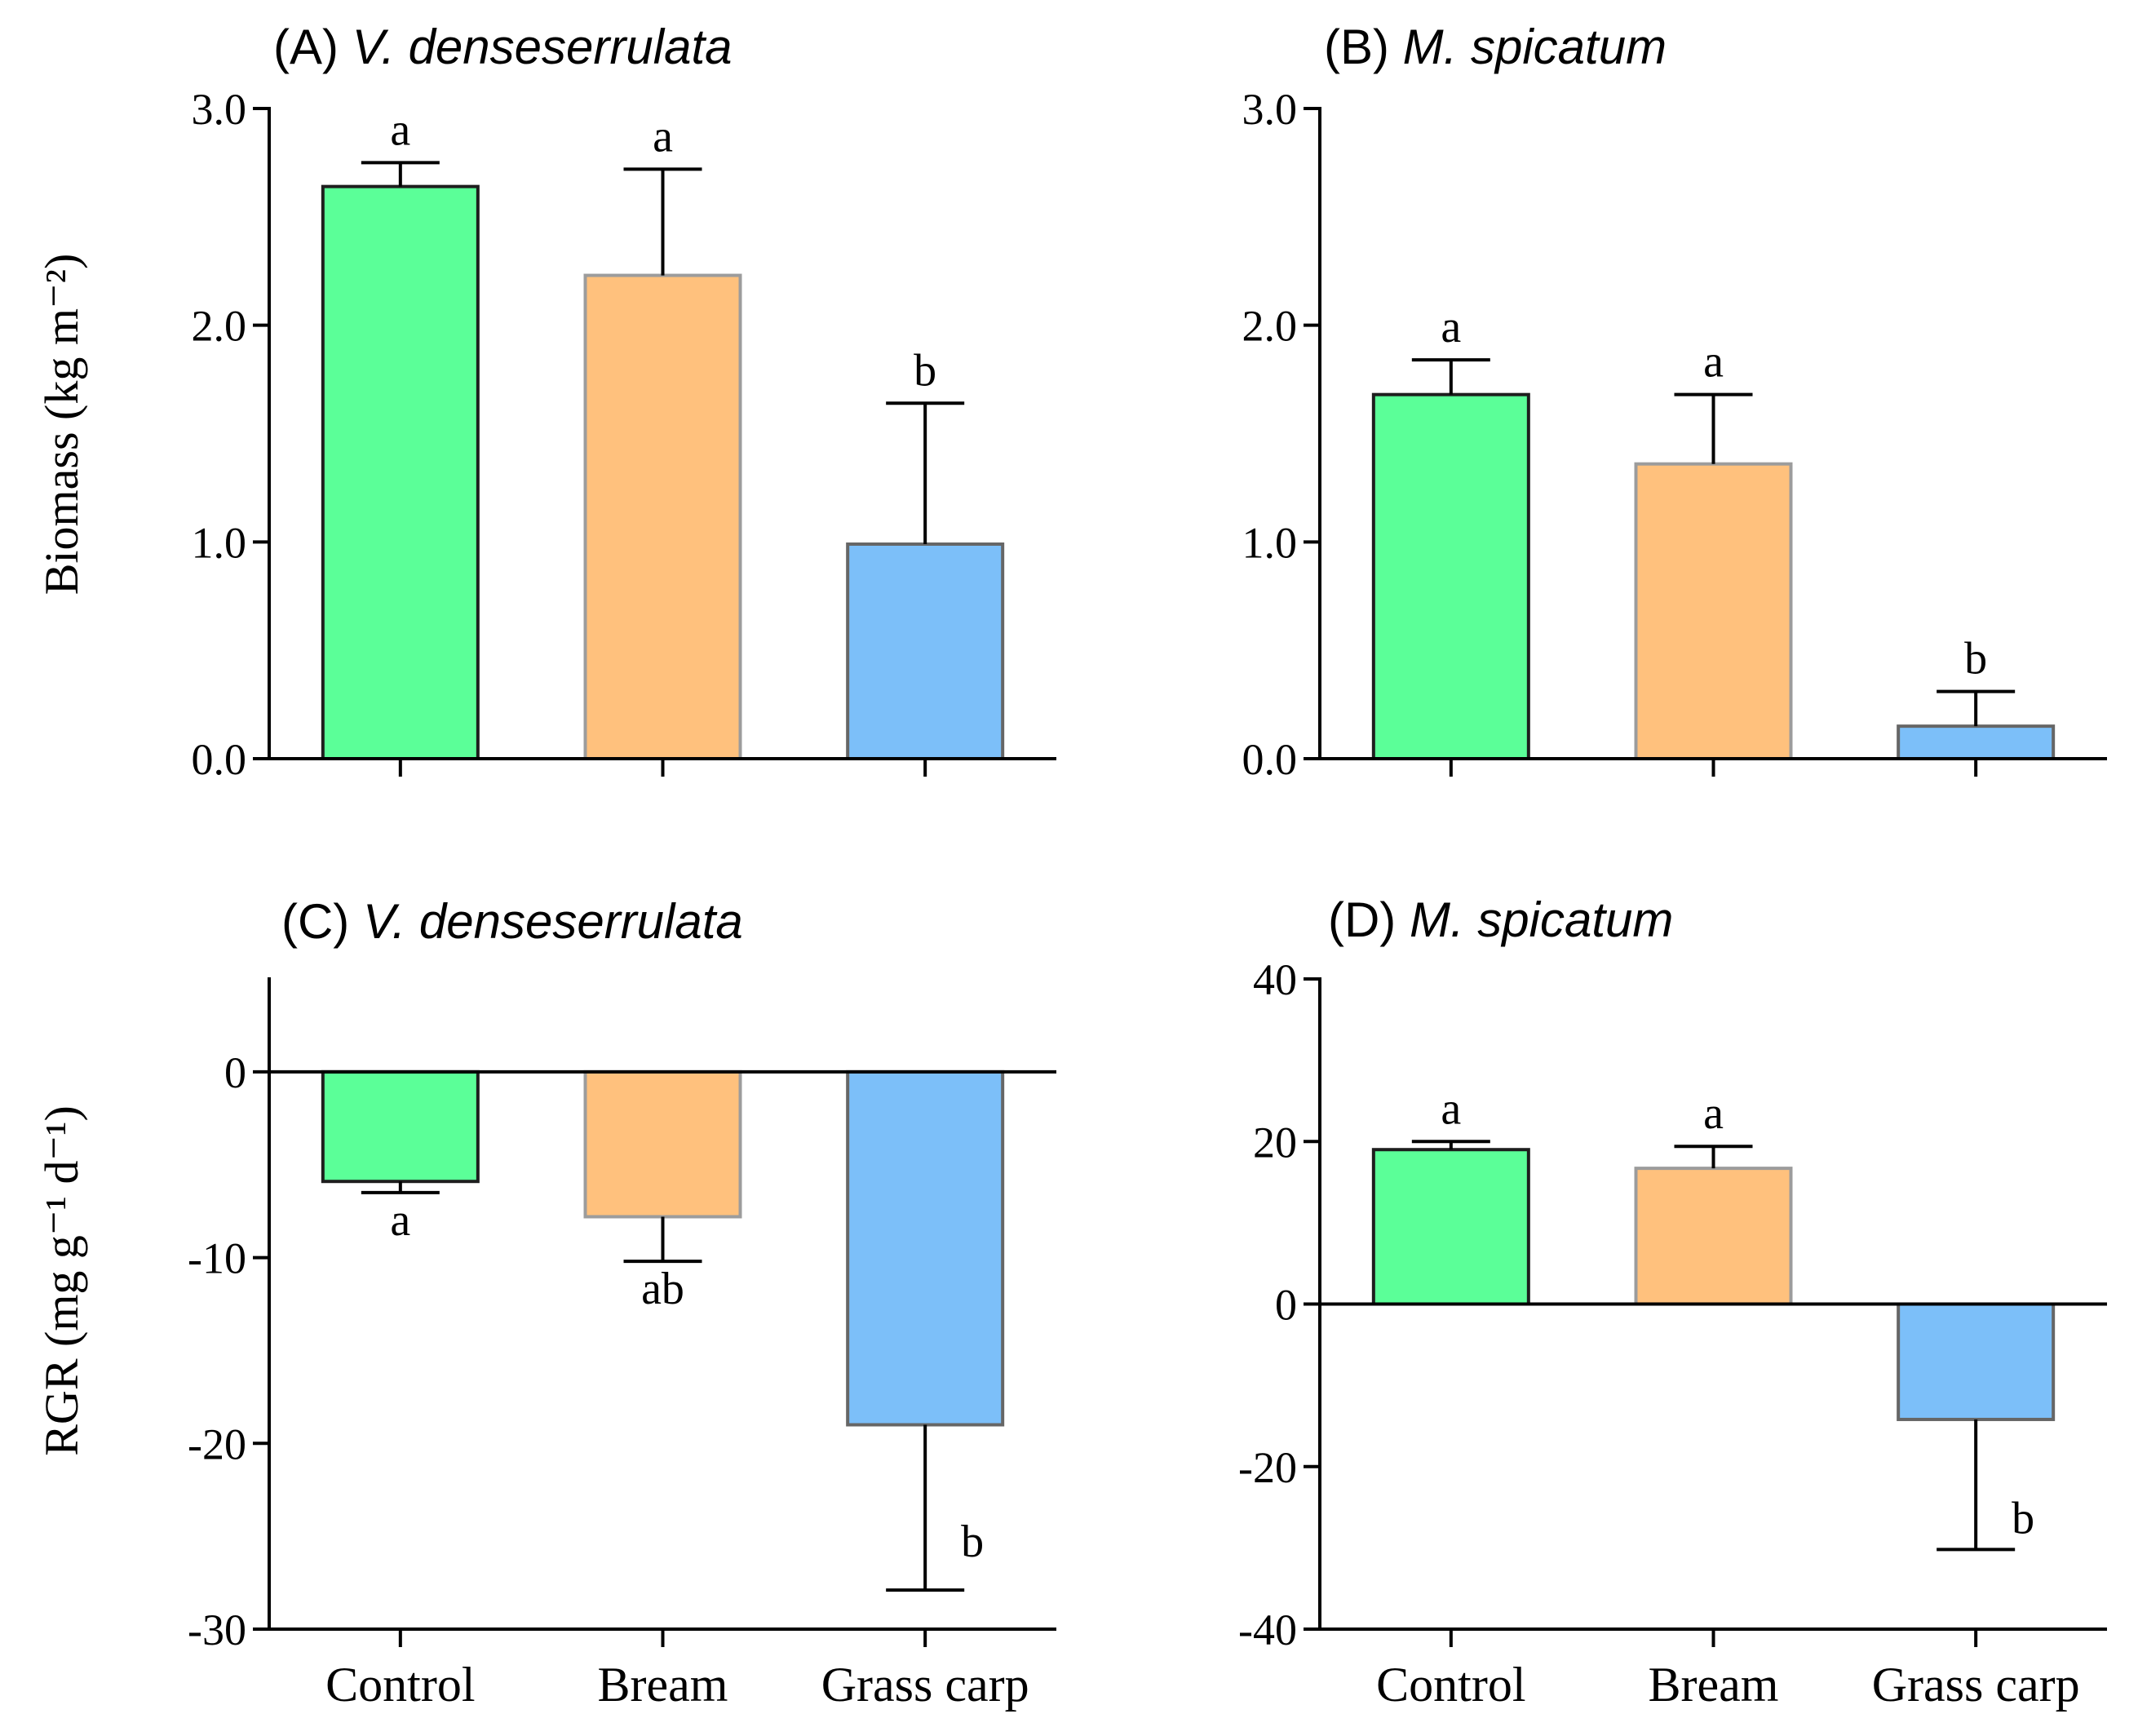 The height and width of the screenshot is (1736, 2138). Describe the element at coordinates (1275, 979) in the screenshot. I see `y-tick-label: 40` at that location.